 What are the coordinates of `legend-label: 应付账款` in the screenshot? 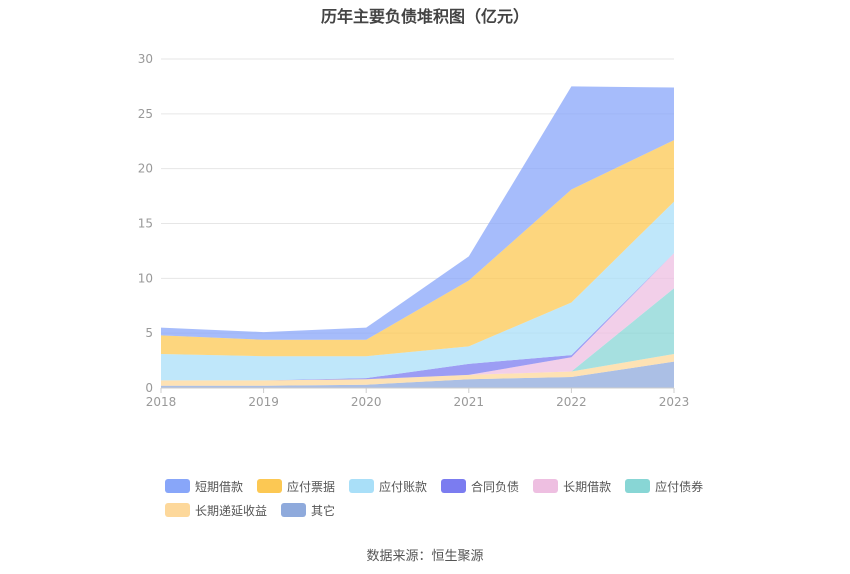 It's located at (403, 486).